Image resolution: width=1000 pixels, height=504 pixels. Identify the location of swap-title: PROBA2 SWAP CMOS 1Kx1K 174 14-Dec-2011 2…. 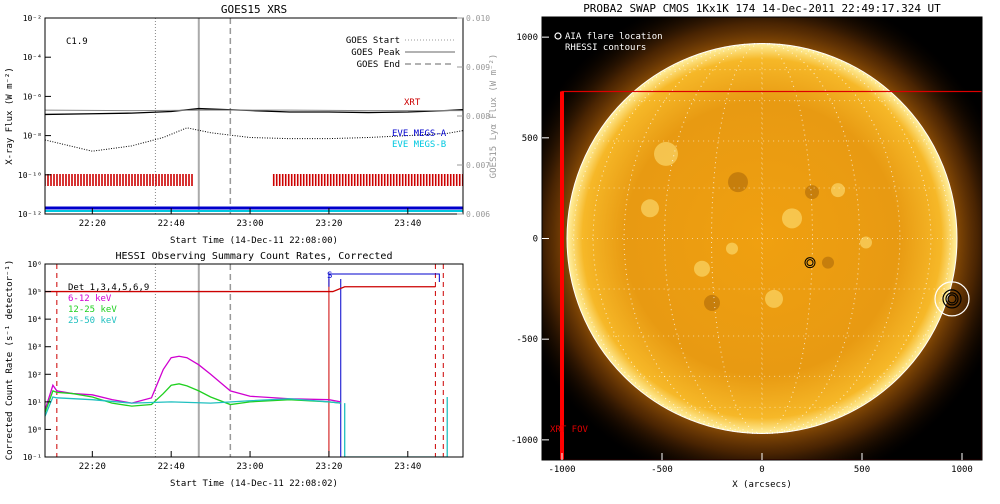
(762, 8).